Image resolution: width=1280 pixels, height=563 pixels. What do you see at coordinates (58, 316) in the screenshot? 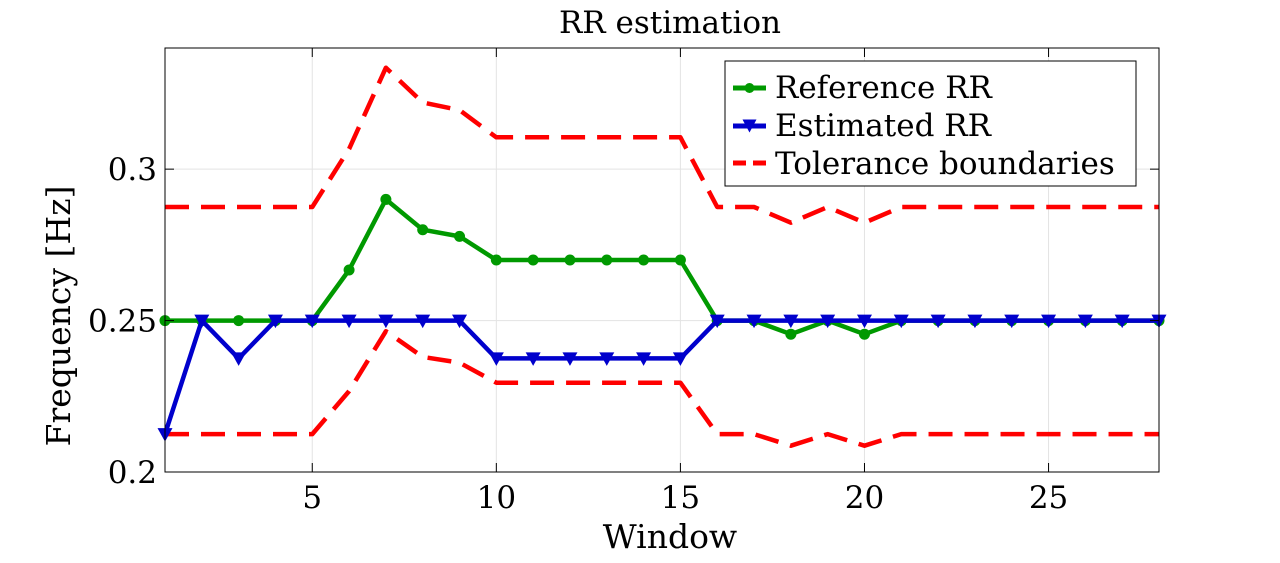
I see `y-axis-label: Frequency [Hz]` at bounding box center [58, 316].